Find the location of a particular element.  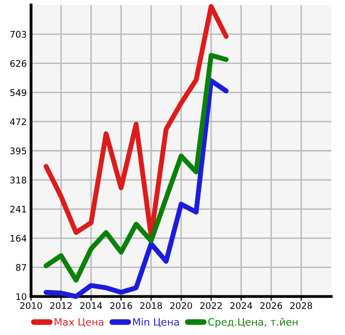

x-tick-label: 2016 is located at coordinates (121, 306).